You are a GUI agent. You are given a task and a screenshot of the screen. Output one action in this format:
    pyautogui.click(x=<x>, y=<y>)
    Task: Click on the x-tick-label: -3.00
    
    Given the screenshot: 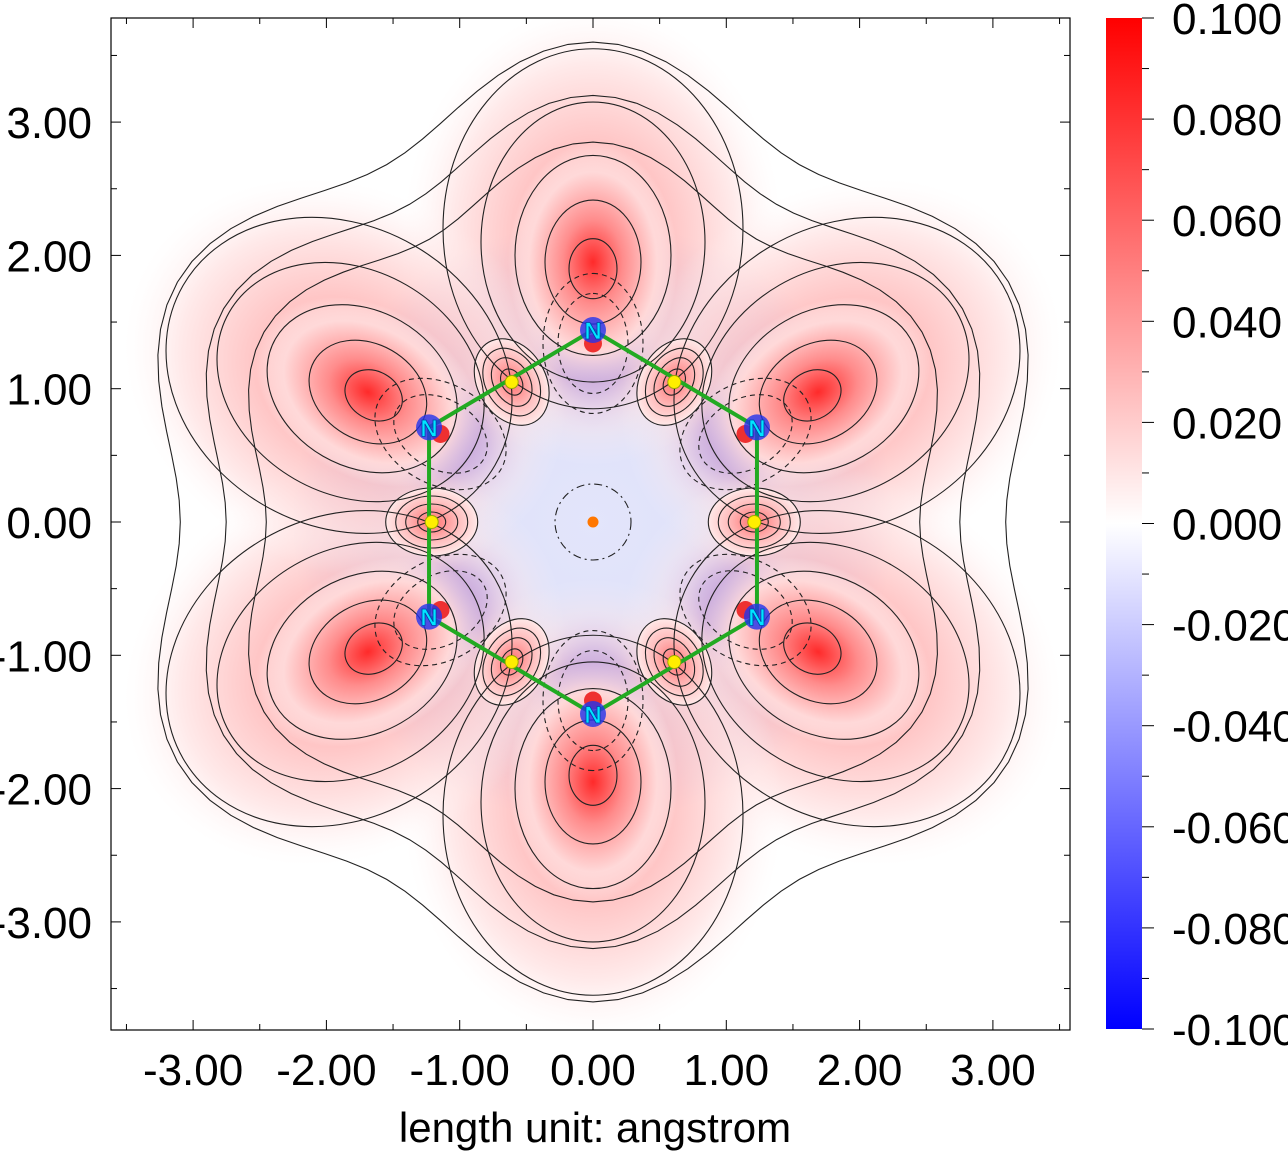 What is the action you would take?
    pyautogui.click(x=193, y=1070)
    